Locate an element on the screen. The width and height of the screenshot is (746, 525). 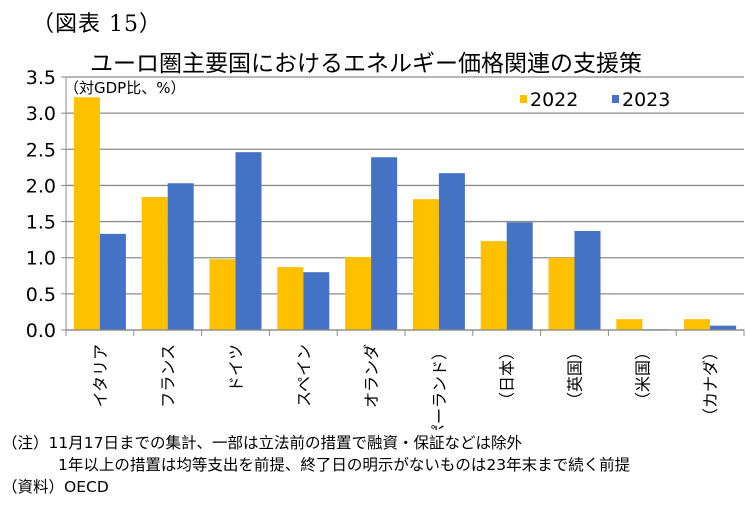
note-line-1: （注）11月17日までの集計、一部は立法前の措置で融資・保証などは除外 is located at coordinates (262, 443).